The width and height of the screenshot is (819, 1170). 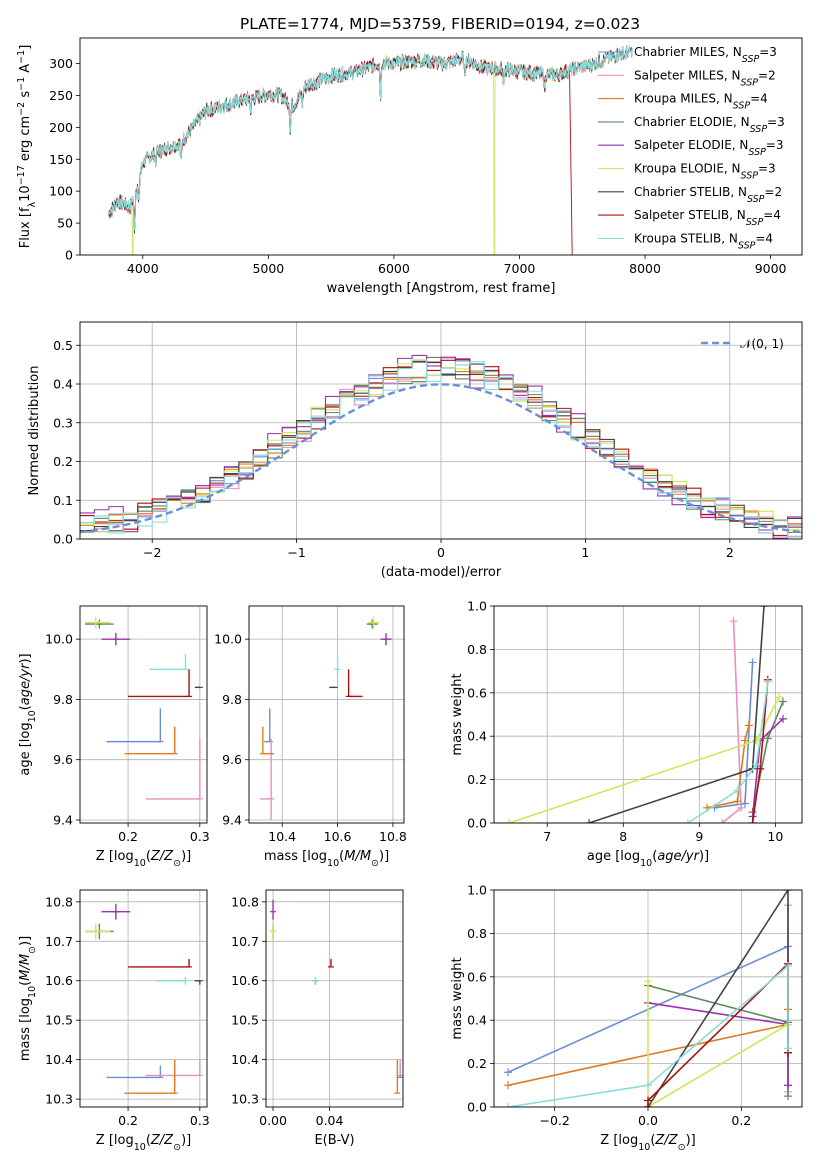 What do you see at coordinates (692, 122) in the screenshot?
I see `label-part: Chabrier ELODIE, N` at bounding box center [692, 122].